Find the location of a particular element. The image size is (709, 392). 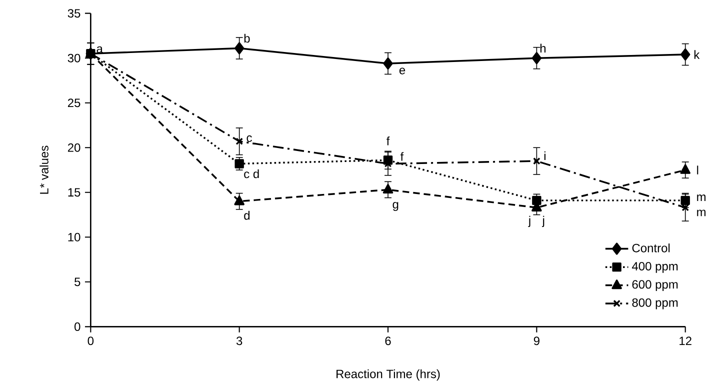

annotation: c is located at coordinates (249, 138).